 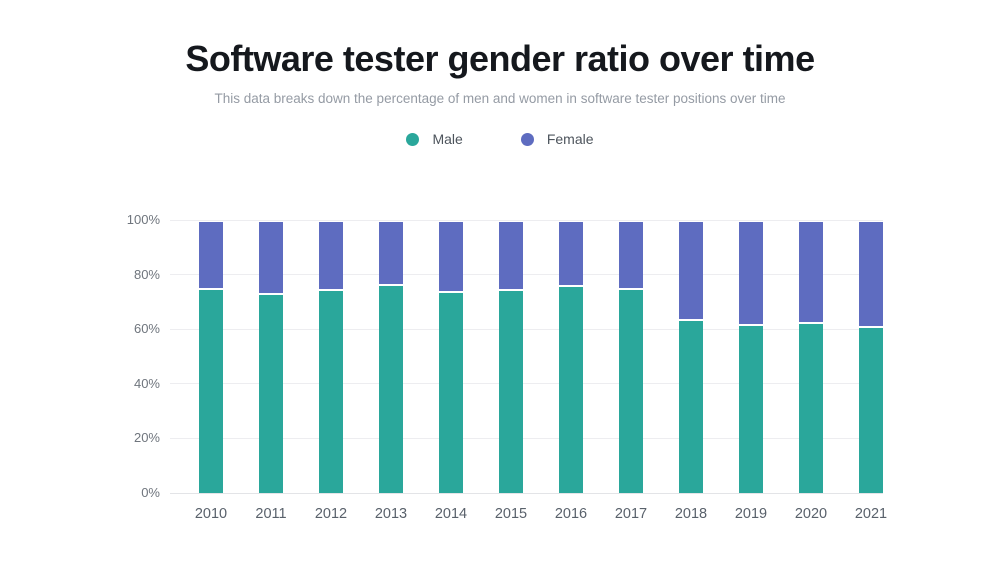 I want to click on bar-segment-female-2010, so click(x=211, y=256).